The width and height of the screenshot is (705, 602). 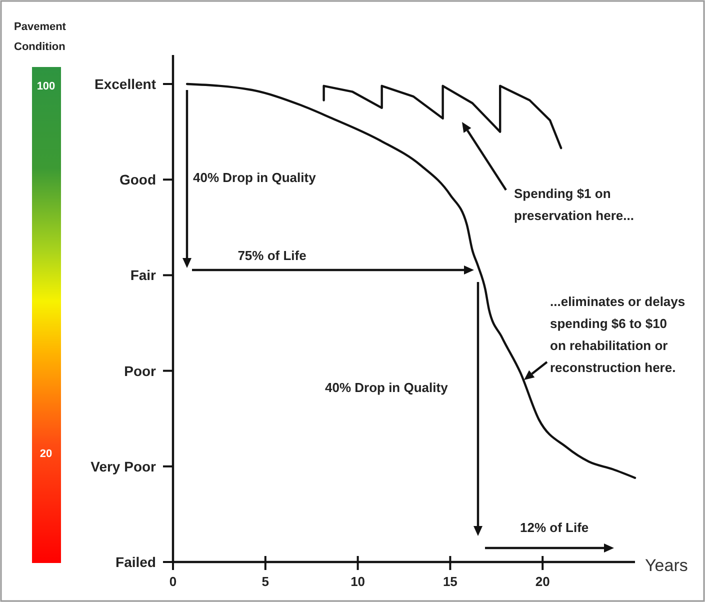 I want to click on category-label: Very Poor, so click(x=123, y=466).